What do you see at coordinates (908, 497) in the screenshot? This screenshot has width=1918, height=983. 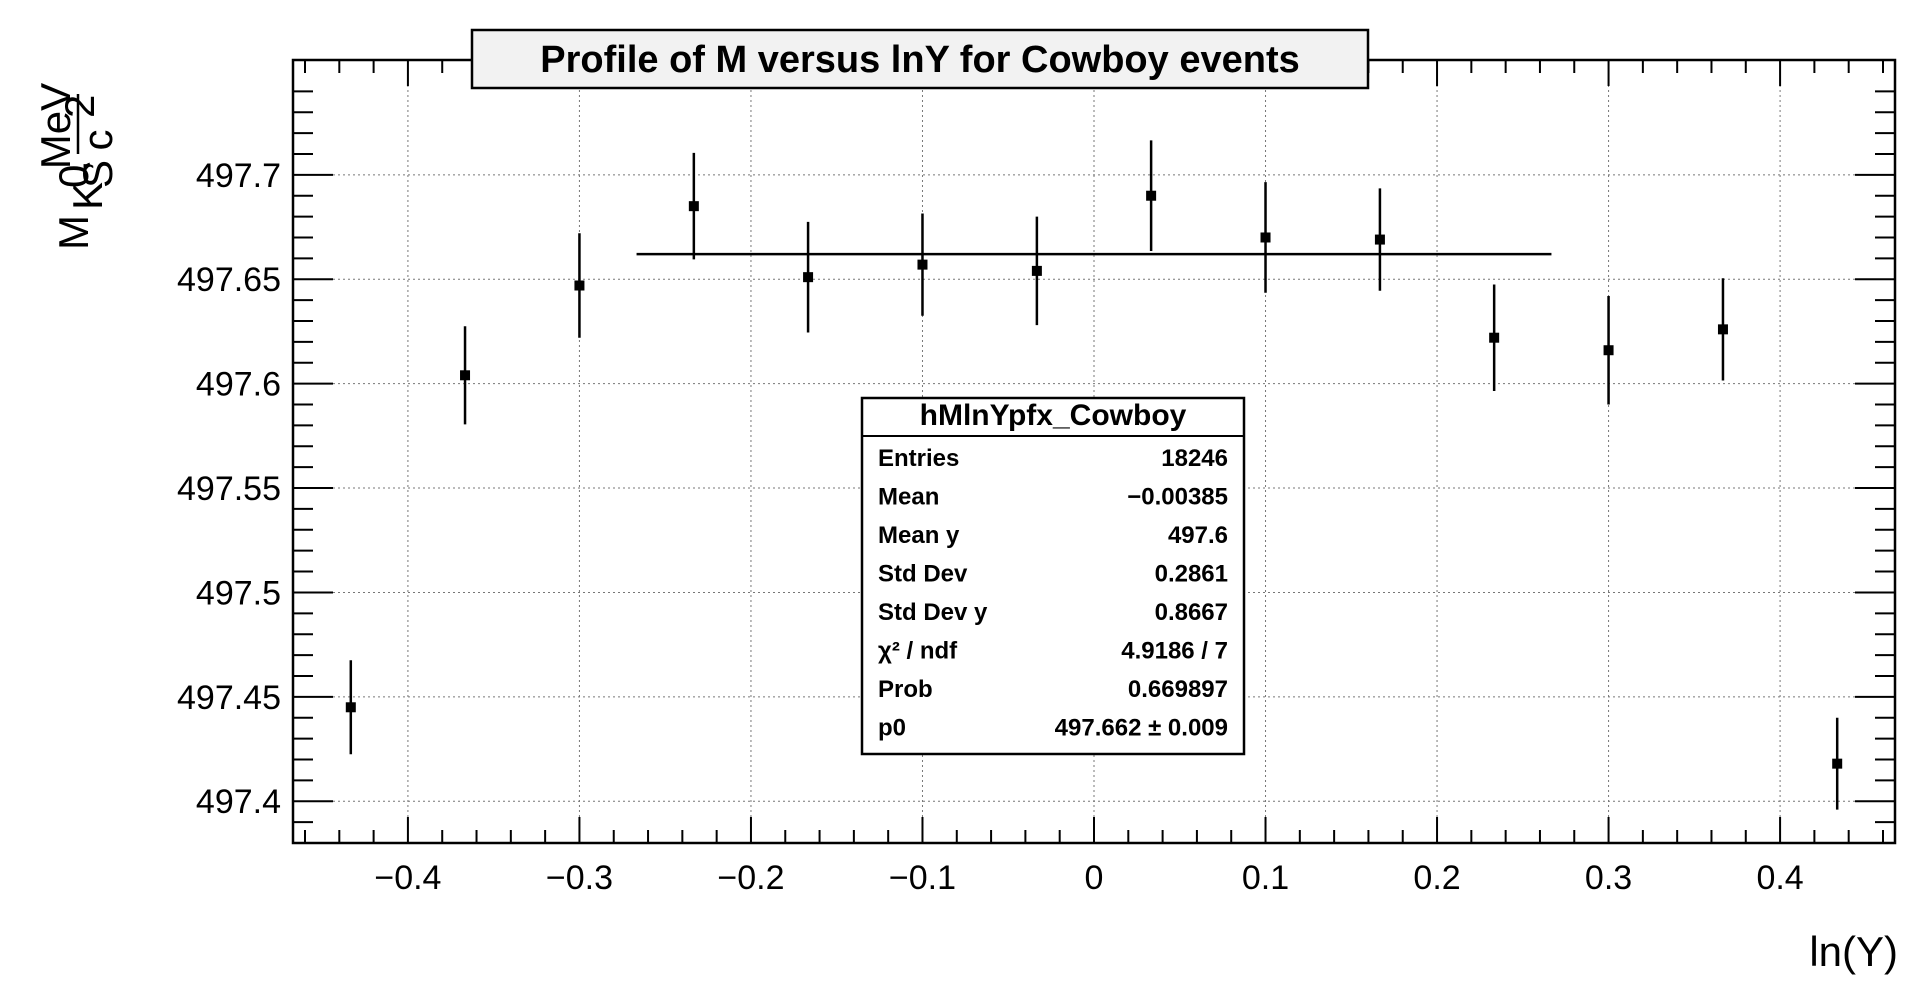 I see `stats-row-label: Mean` at bounding box center [908, 497].